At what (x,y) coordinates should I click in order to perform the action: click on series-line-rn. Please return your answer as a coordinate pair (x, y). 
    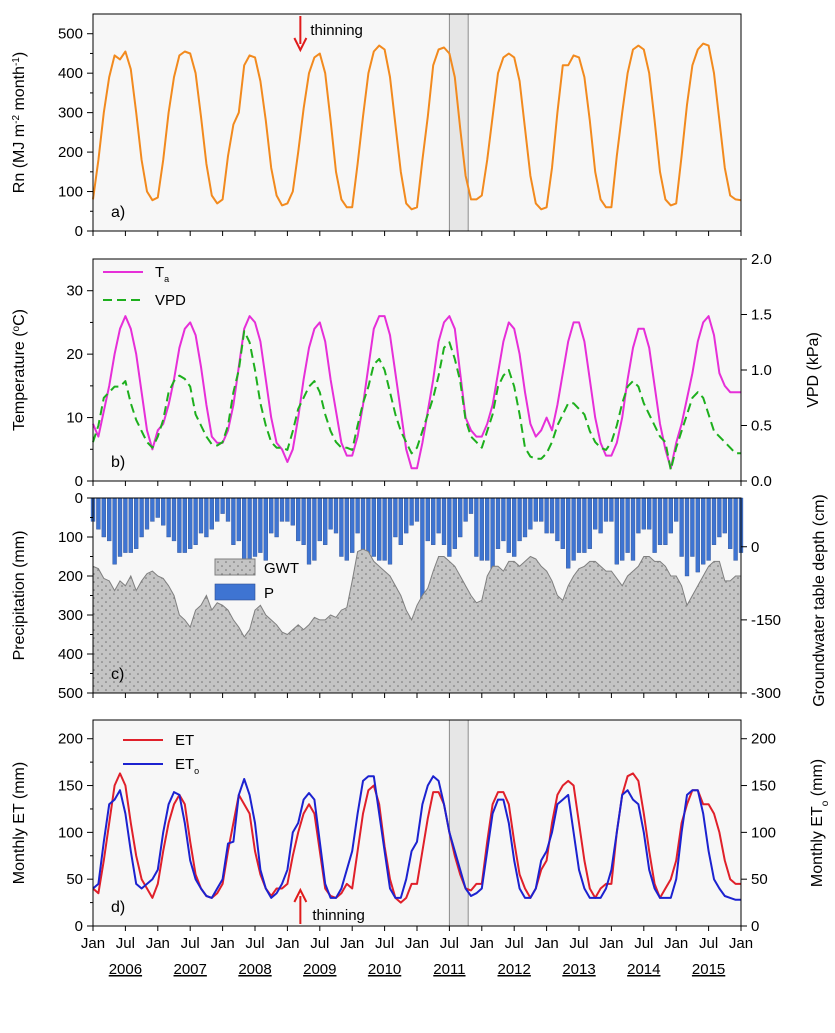
    Looking at the image, I should click on (417, 126).